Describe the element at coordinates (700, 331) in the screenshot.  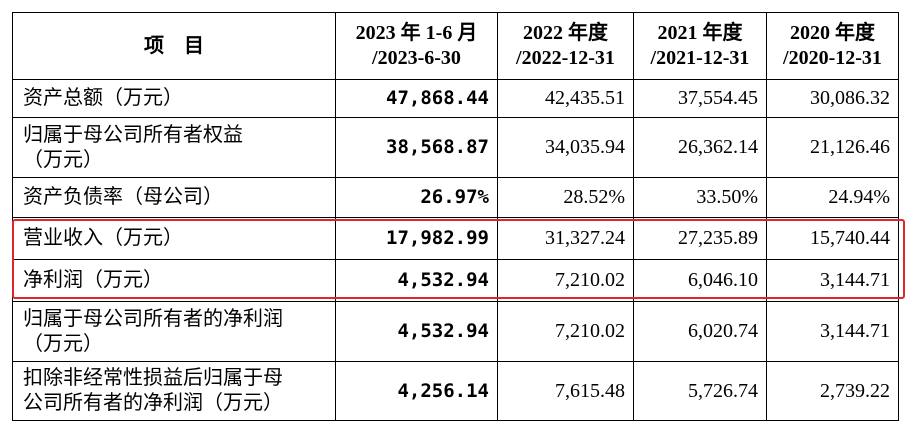
I see `value-cell: 6,020.74` at that location.